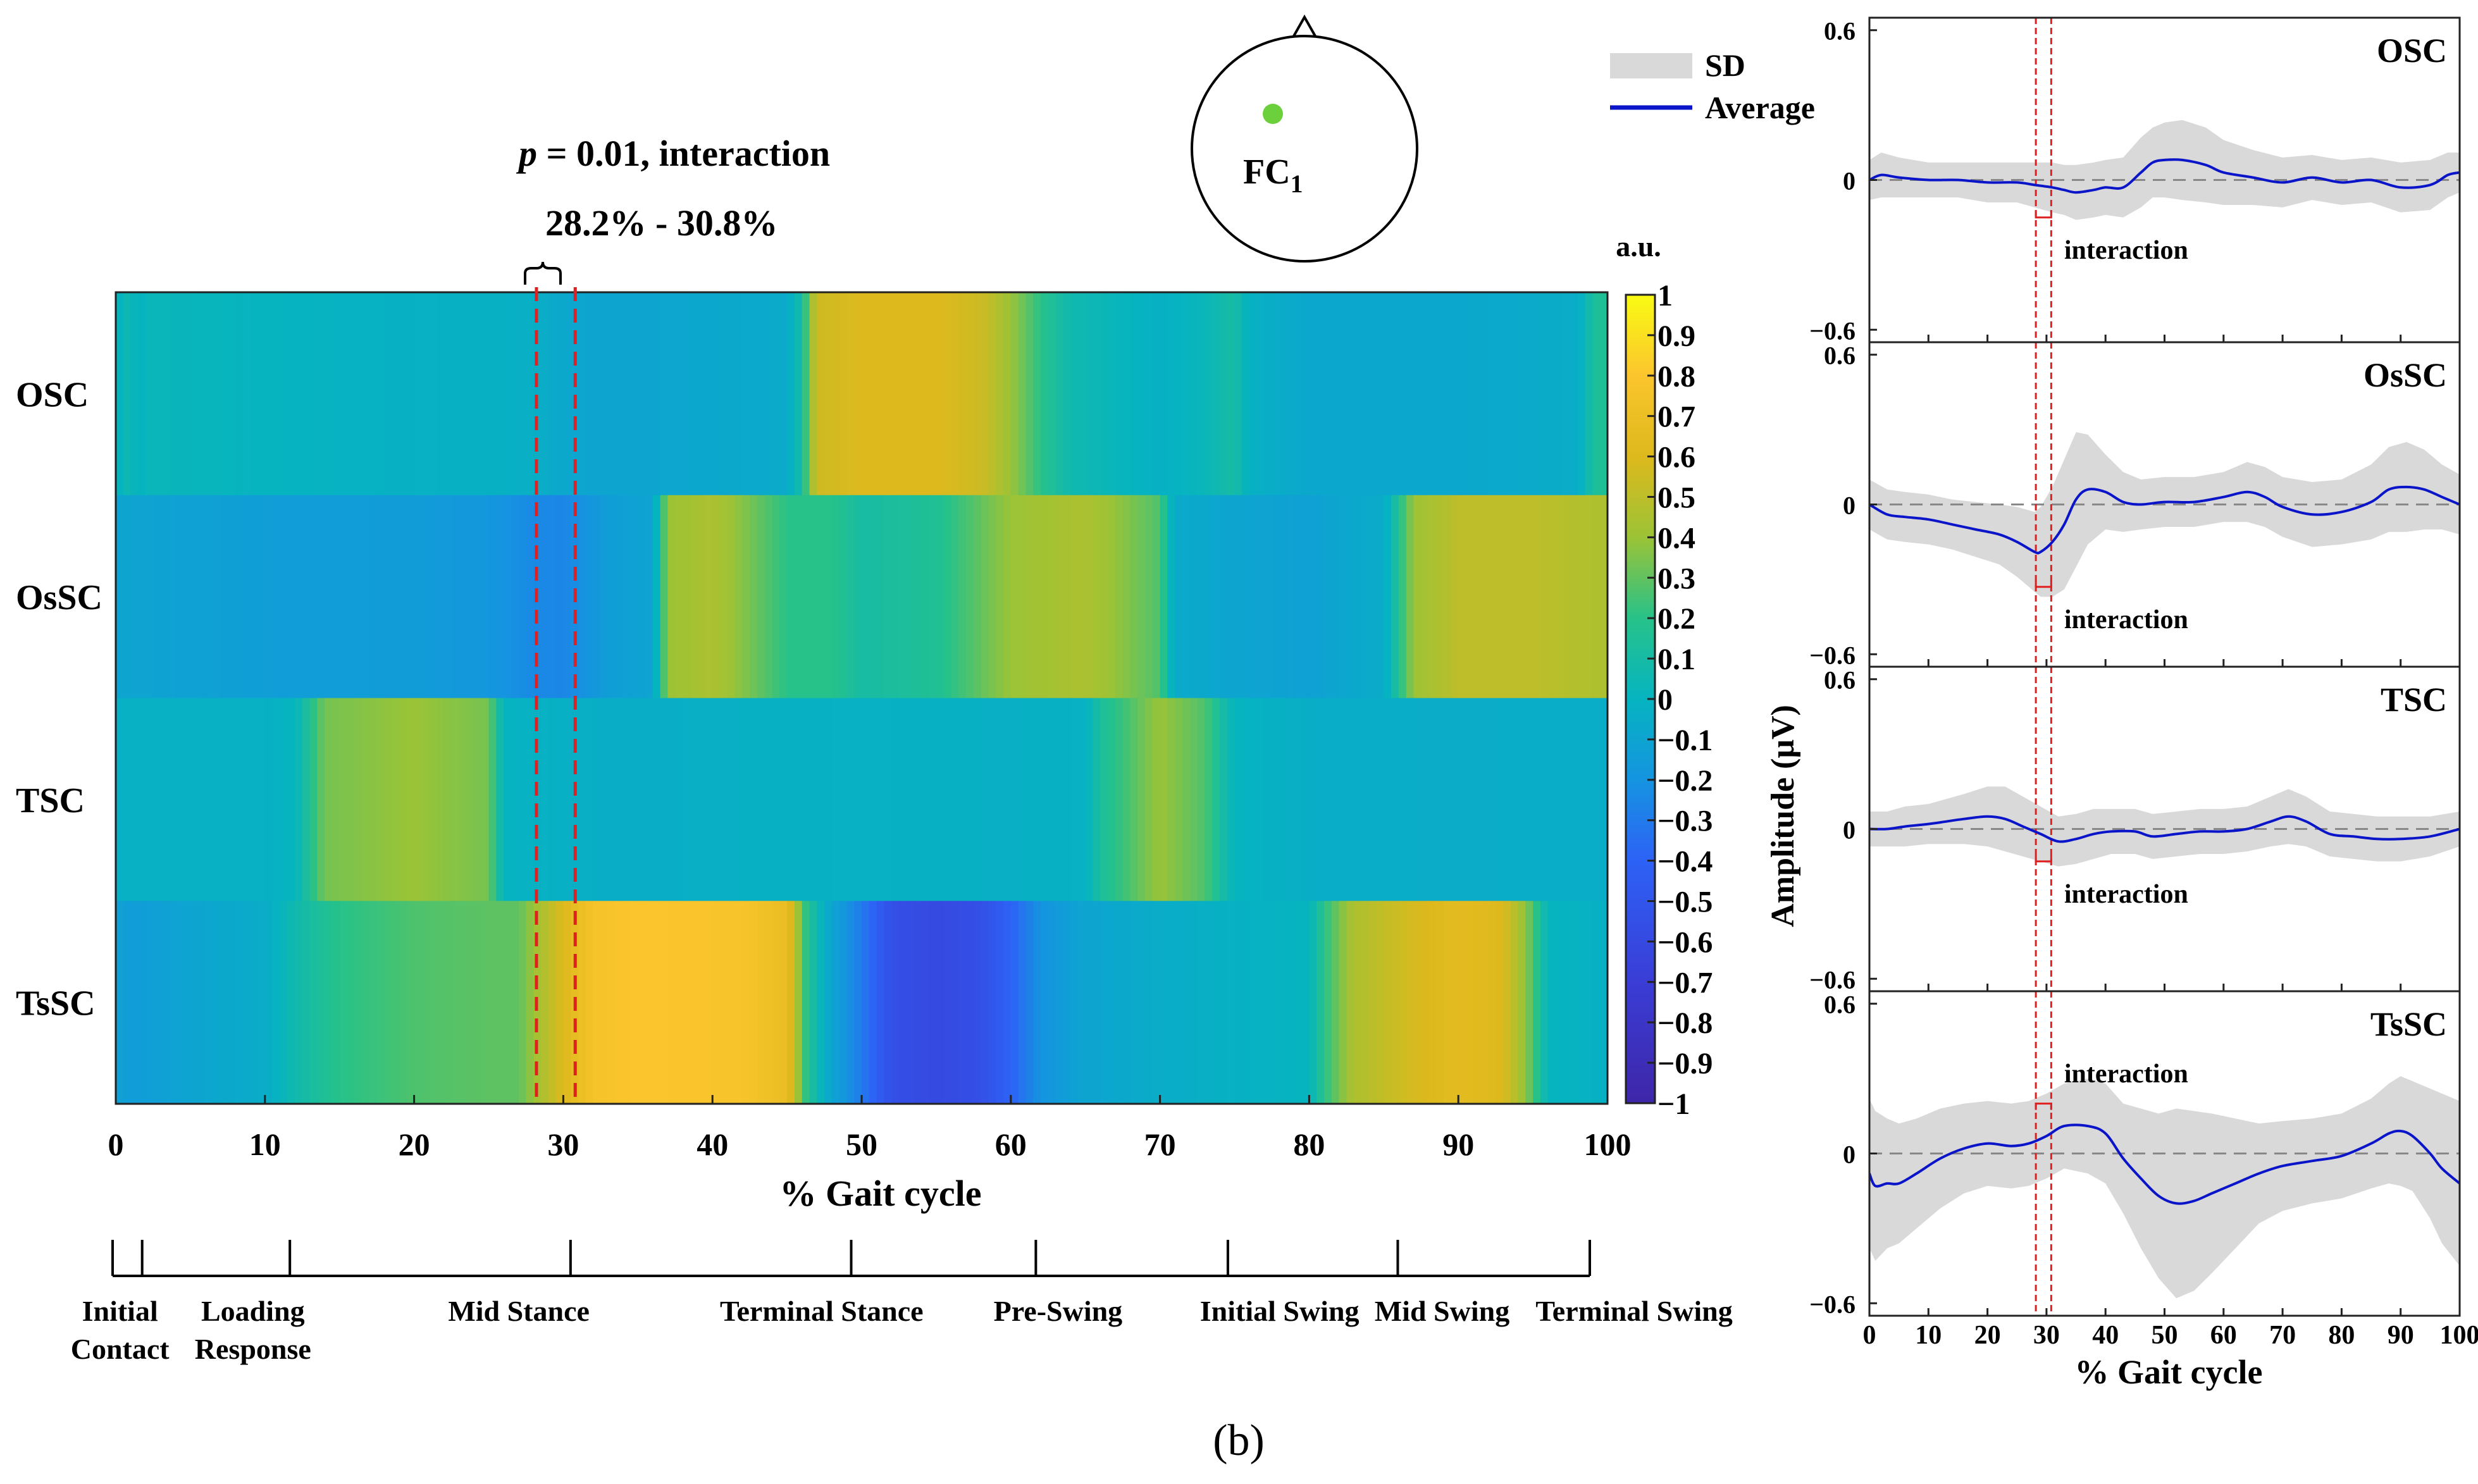 Image resolution: width=2478 pixels, height=1484 pixels. I want to click on colorbar-tick-label: −0.2, so click(1685, 781).